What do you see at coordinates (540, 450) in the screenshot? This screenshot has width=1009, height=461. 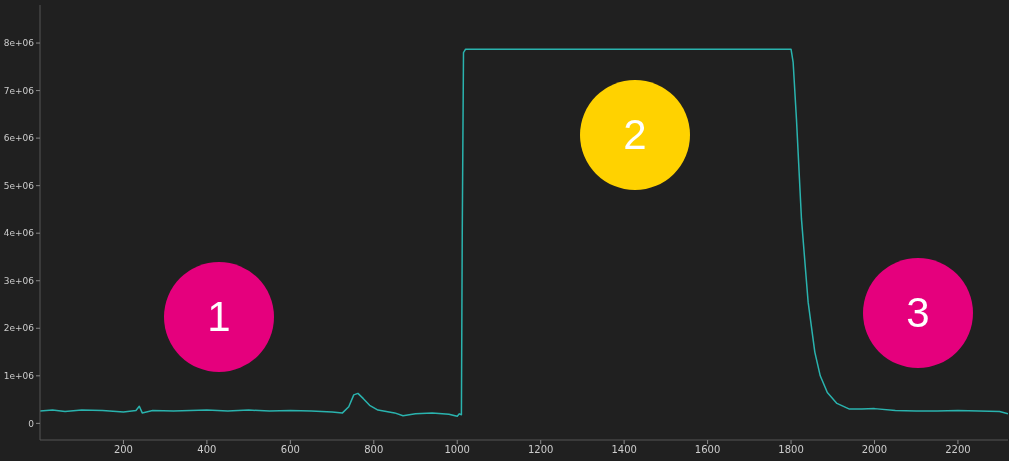 I see `x-tick-label: 1200` at bounding box center [540, 450].